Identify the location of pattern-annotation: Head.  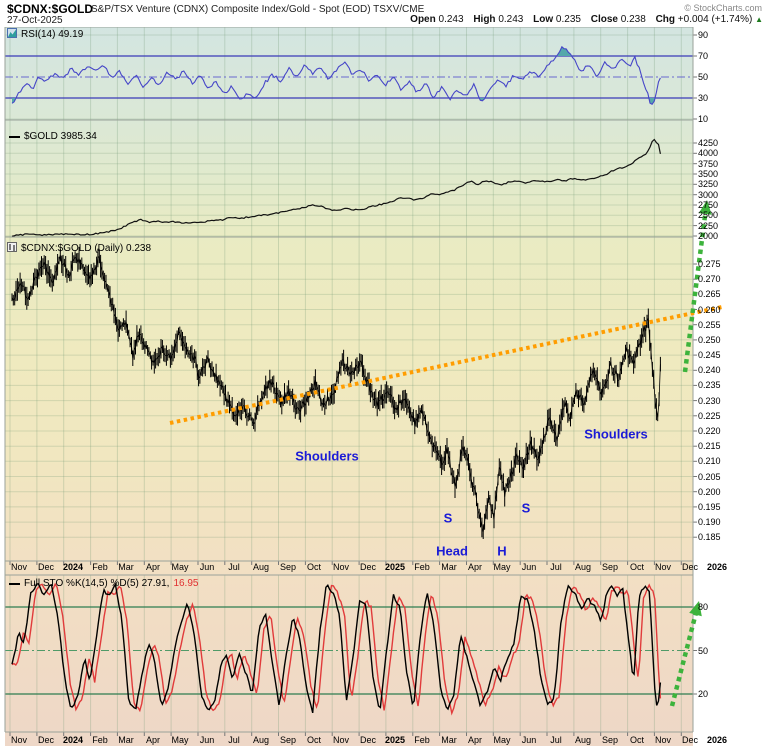
(452, 551).